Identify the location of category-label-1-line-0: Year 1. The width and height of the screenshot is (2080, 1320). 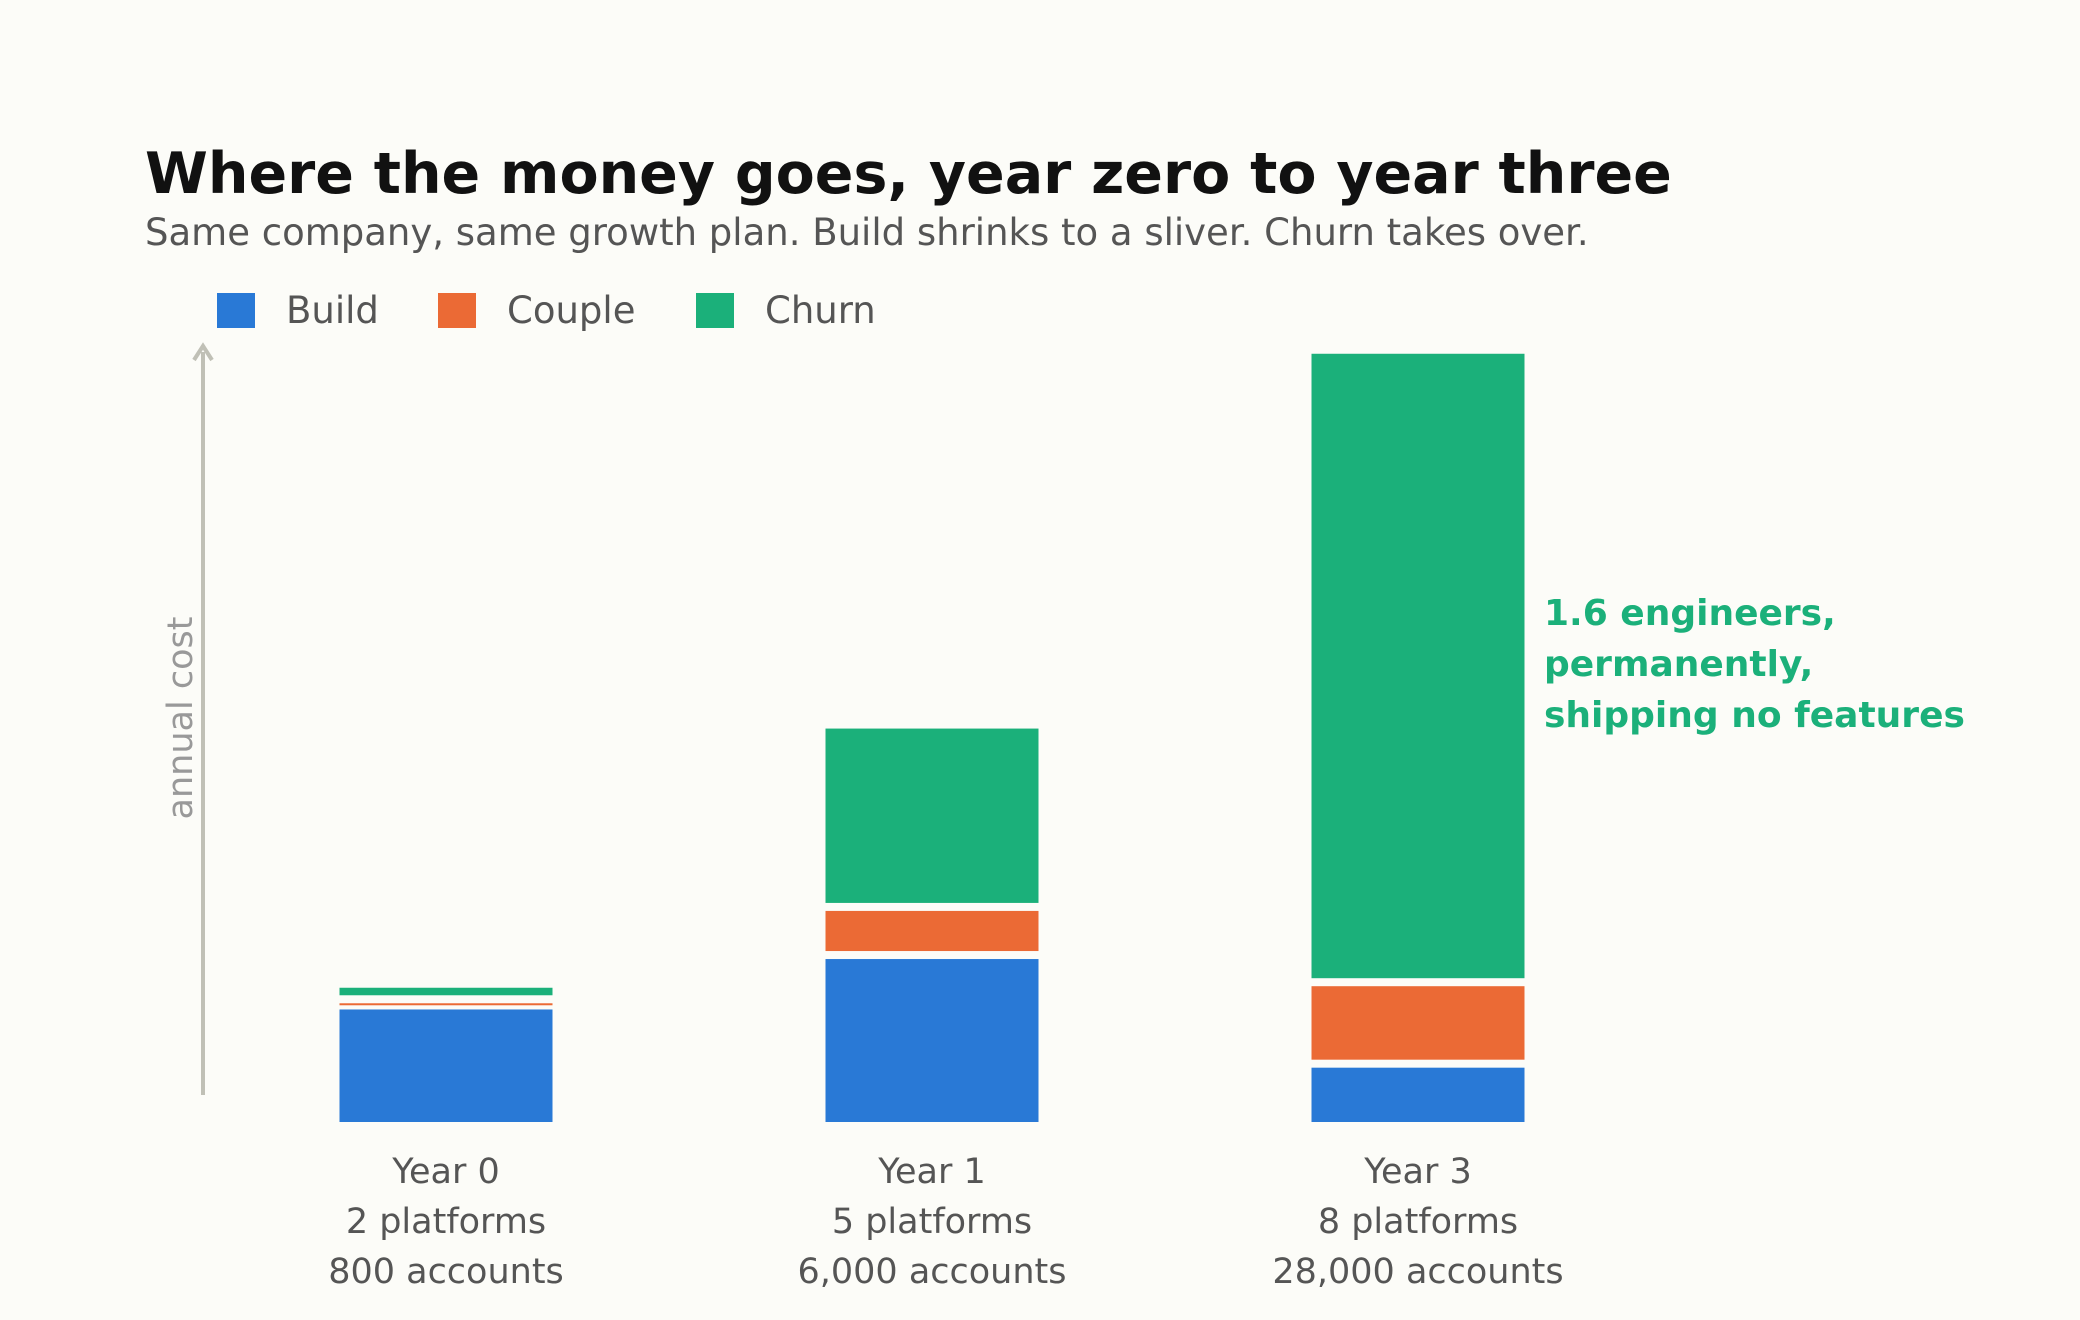
(931, 1172).